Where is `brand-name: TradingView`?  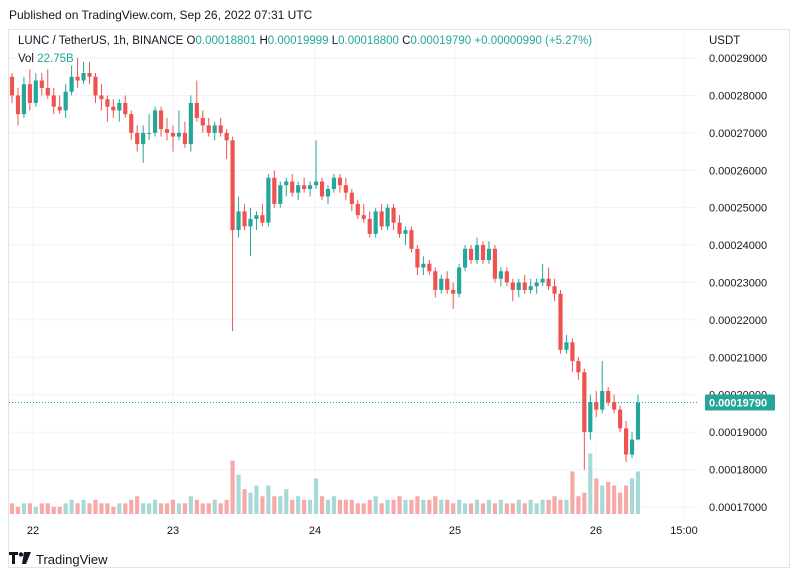 brand-name: TradingView is located at coordinates (72, 559).